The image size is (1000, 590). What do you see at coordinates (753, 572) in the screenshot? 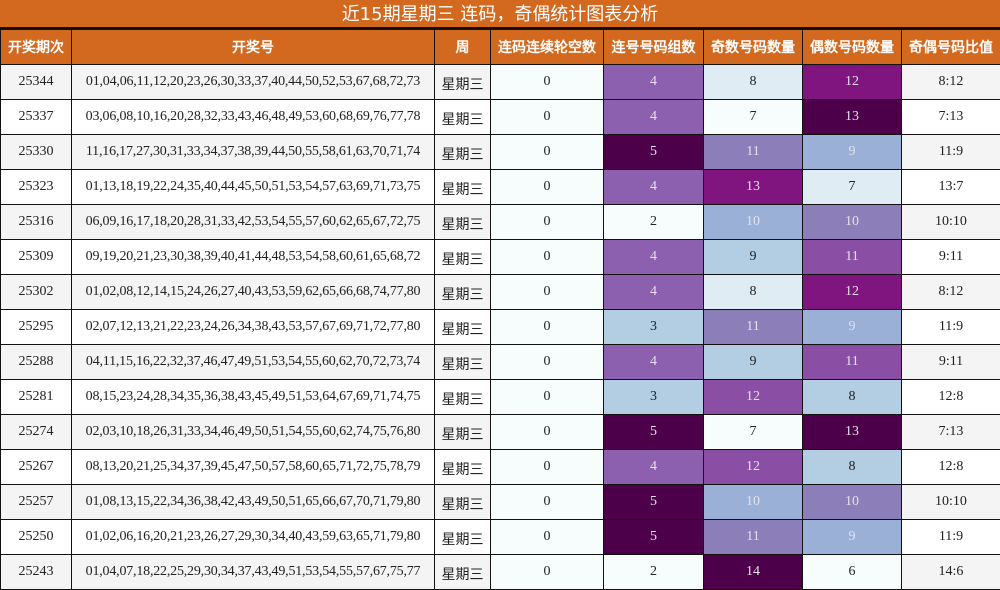
I see `odd-cell: 14` at bounding box center [753, 572].